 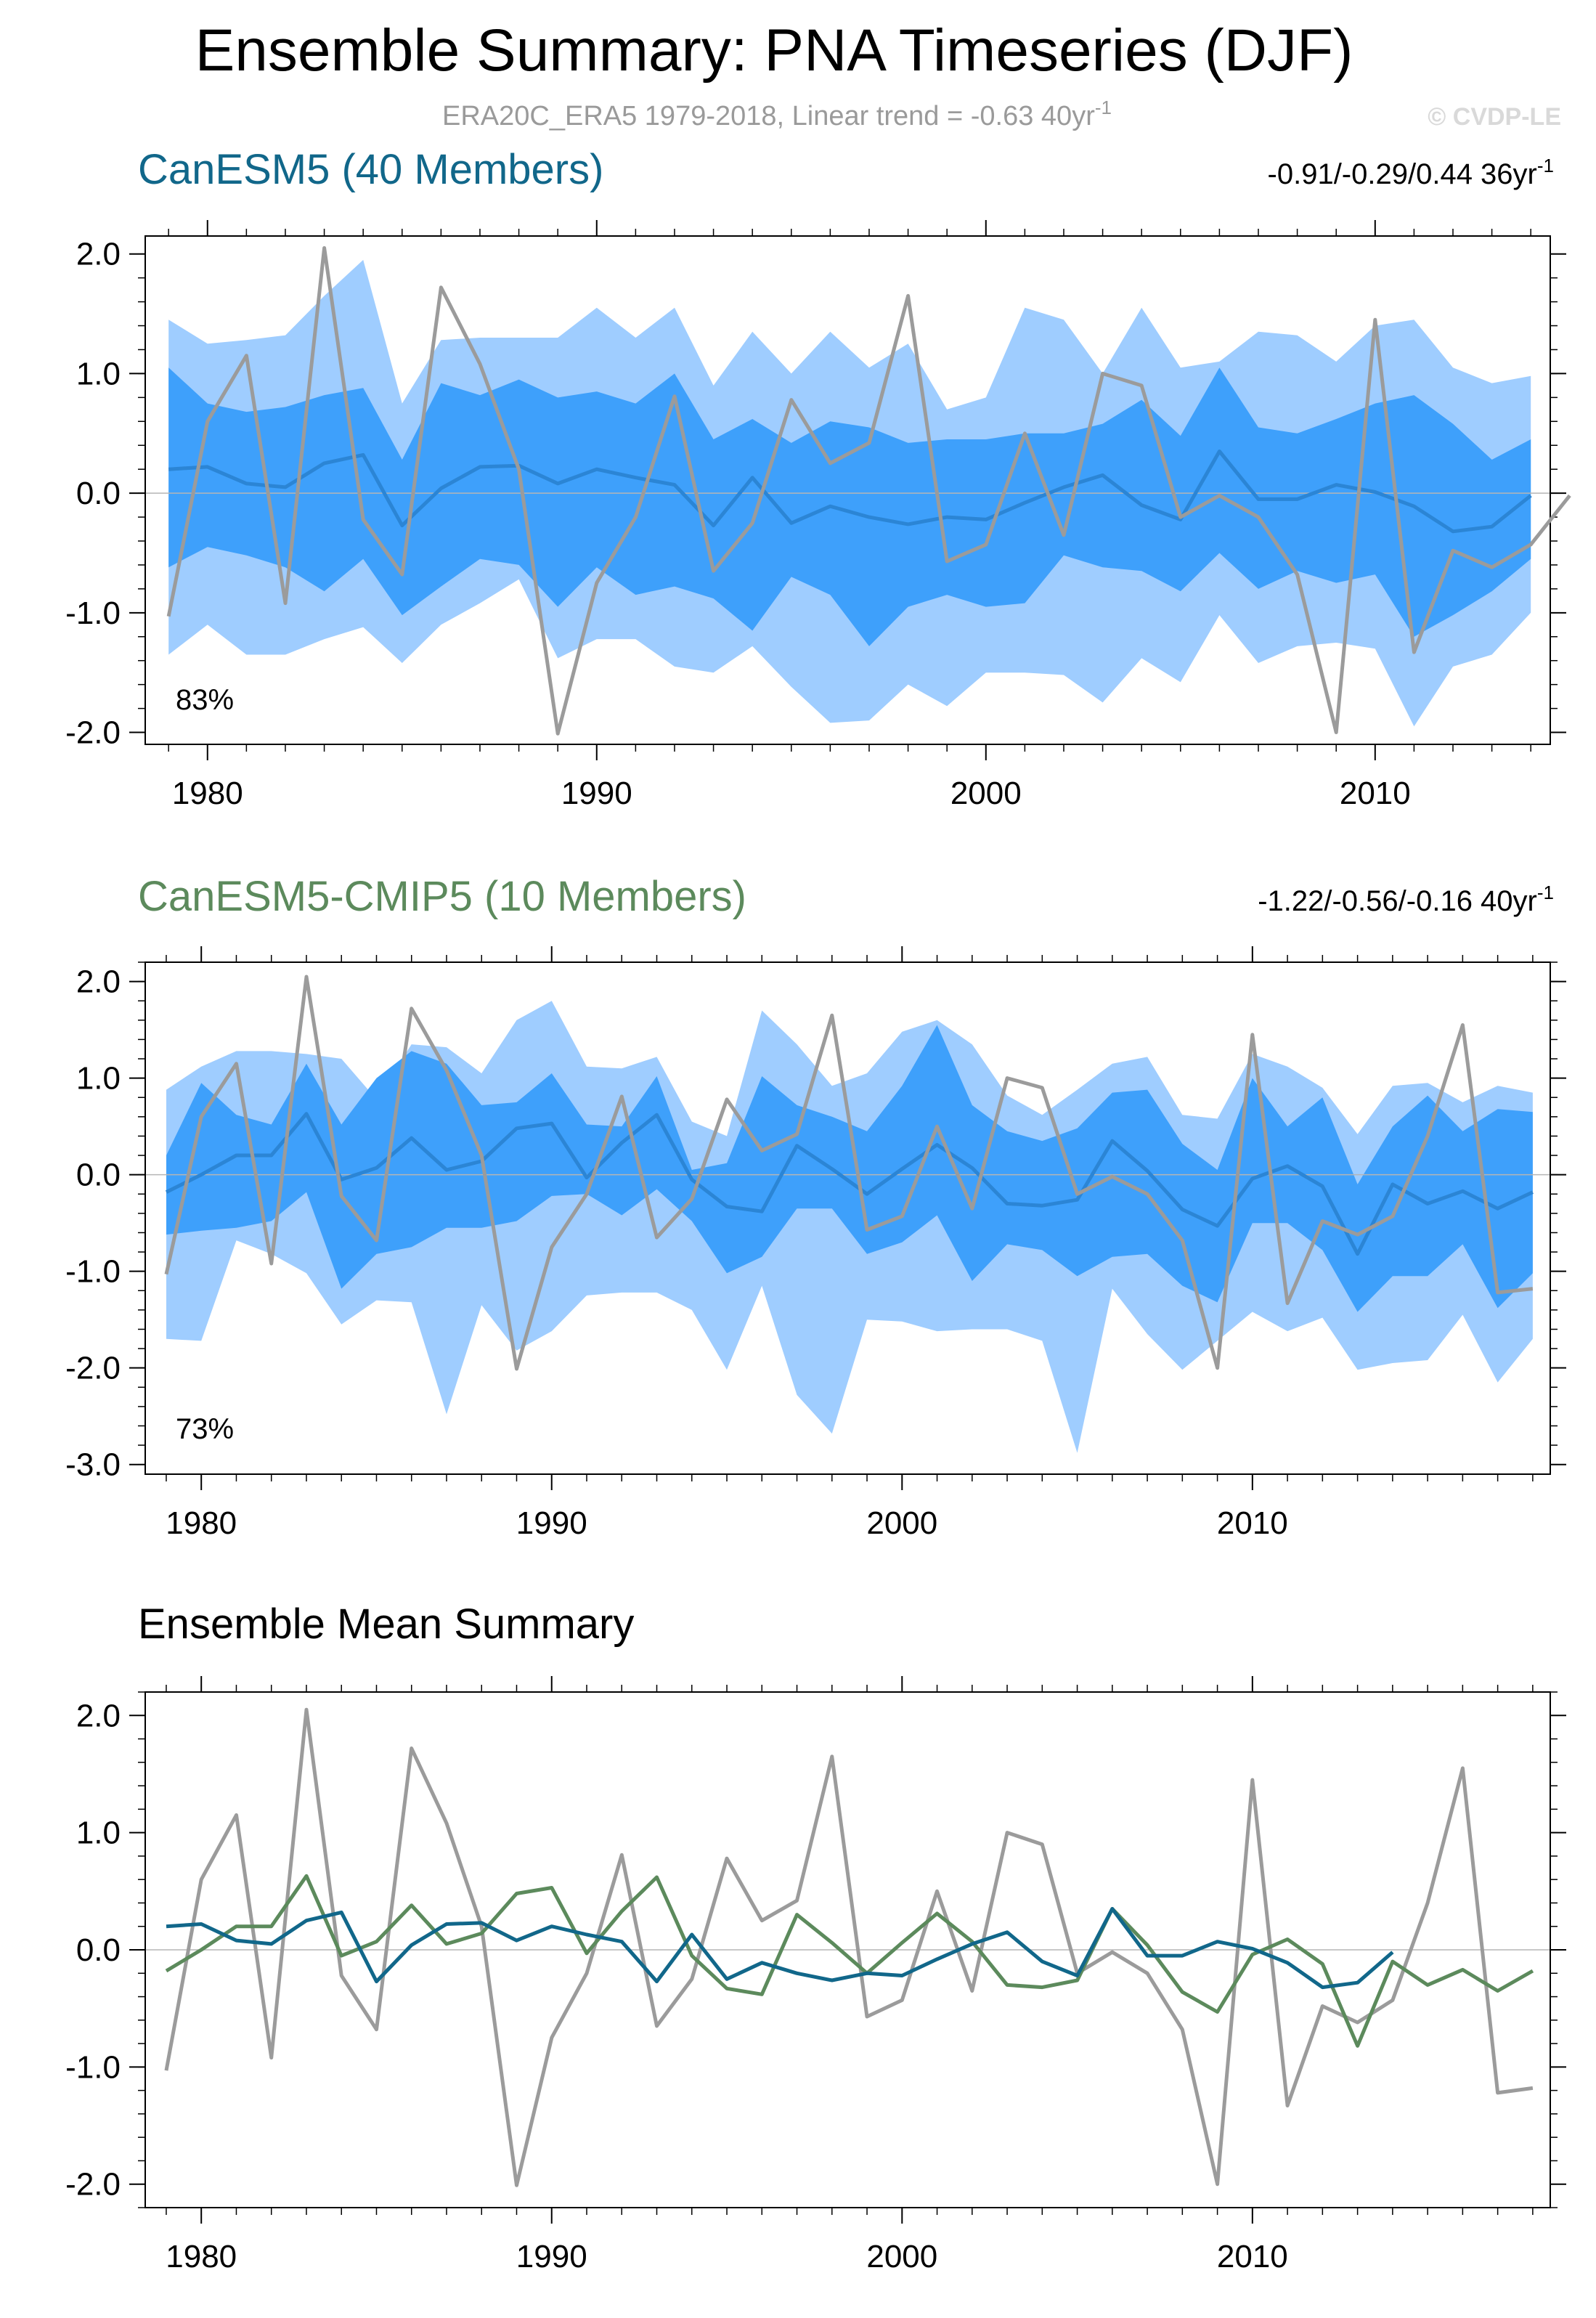 I want to click on panel-canesm5-title: CanESM5 (40 Members), so click(x=370, y=169).